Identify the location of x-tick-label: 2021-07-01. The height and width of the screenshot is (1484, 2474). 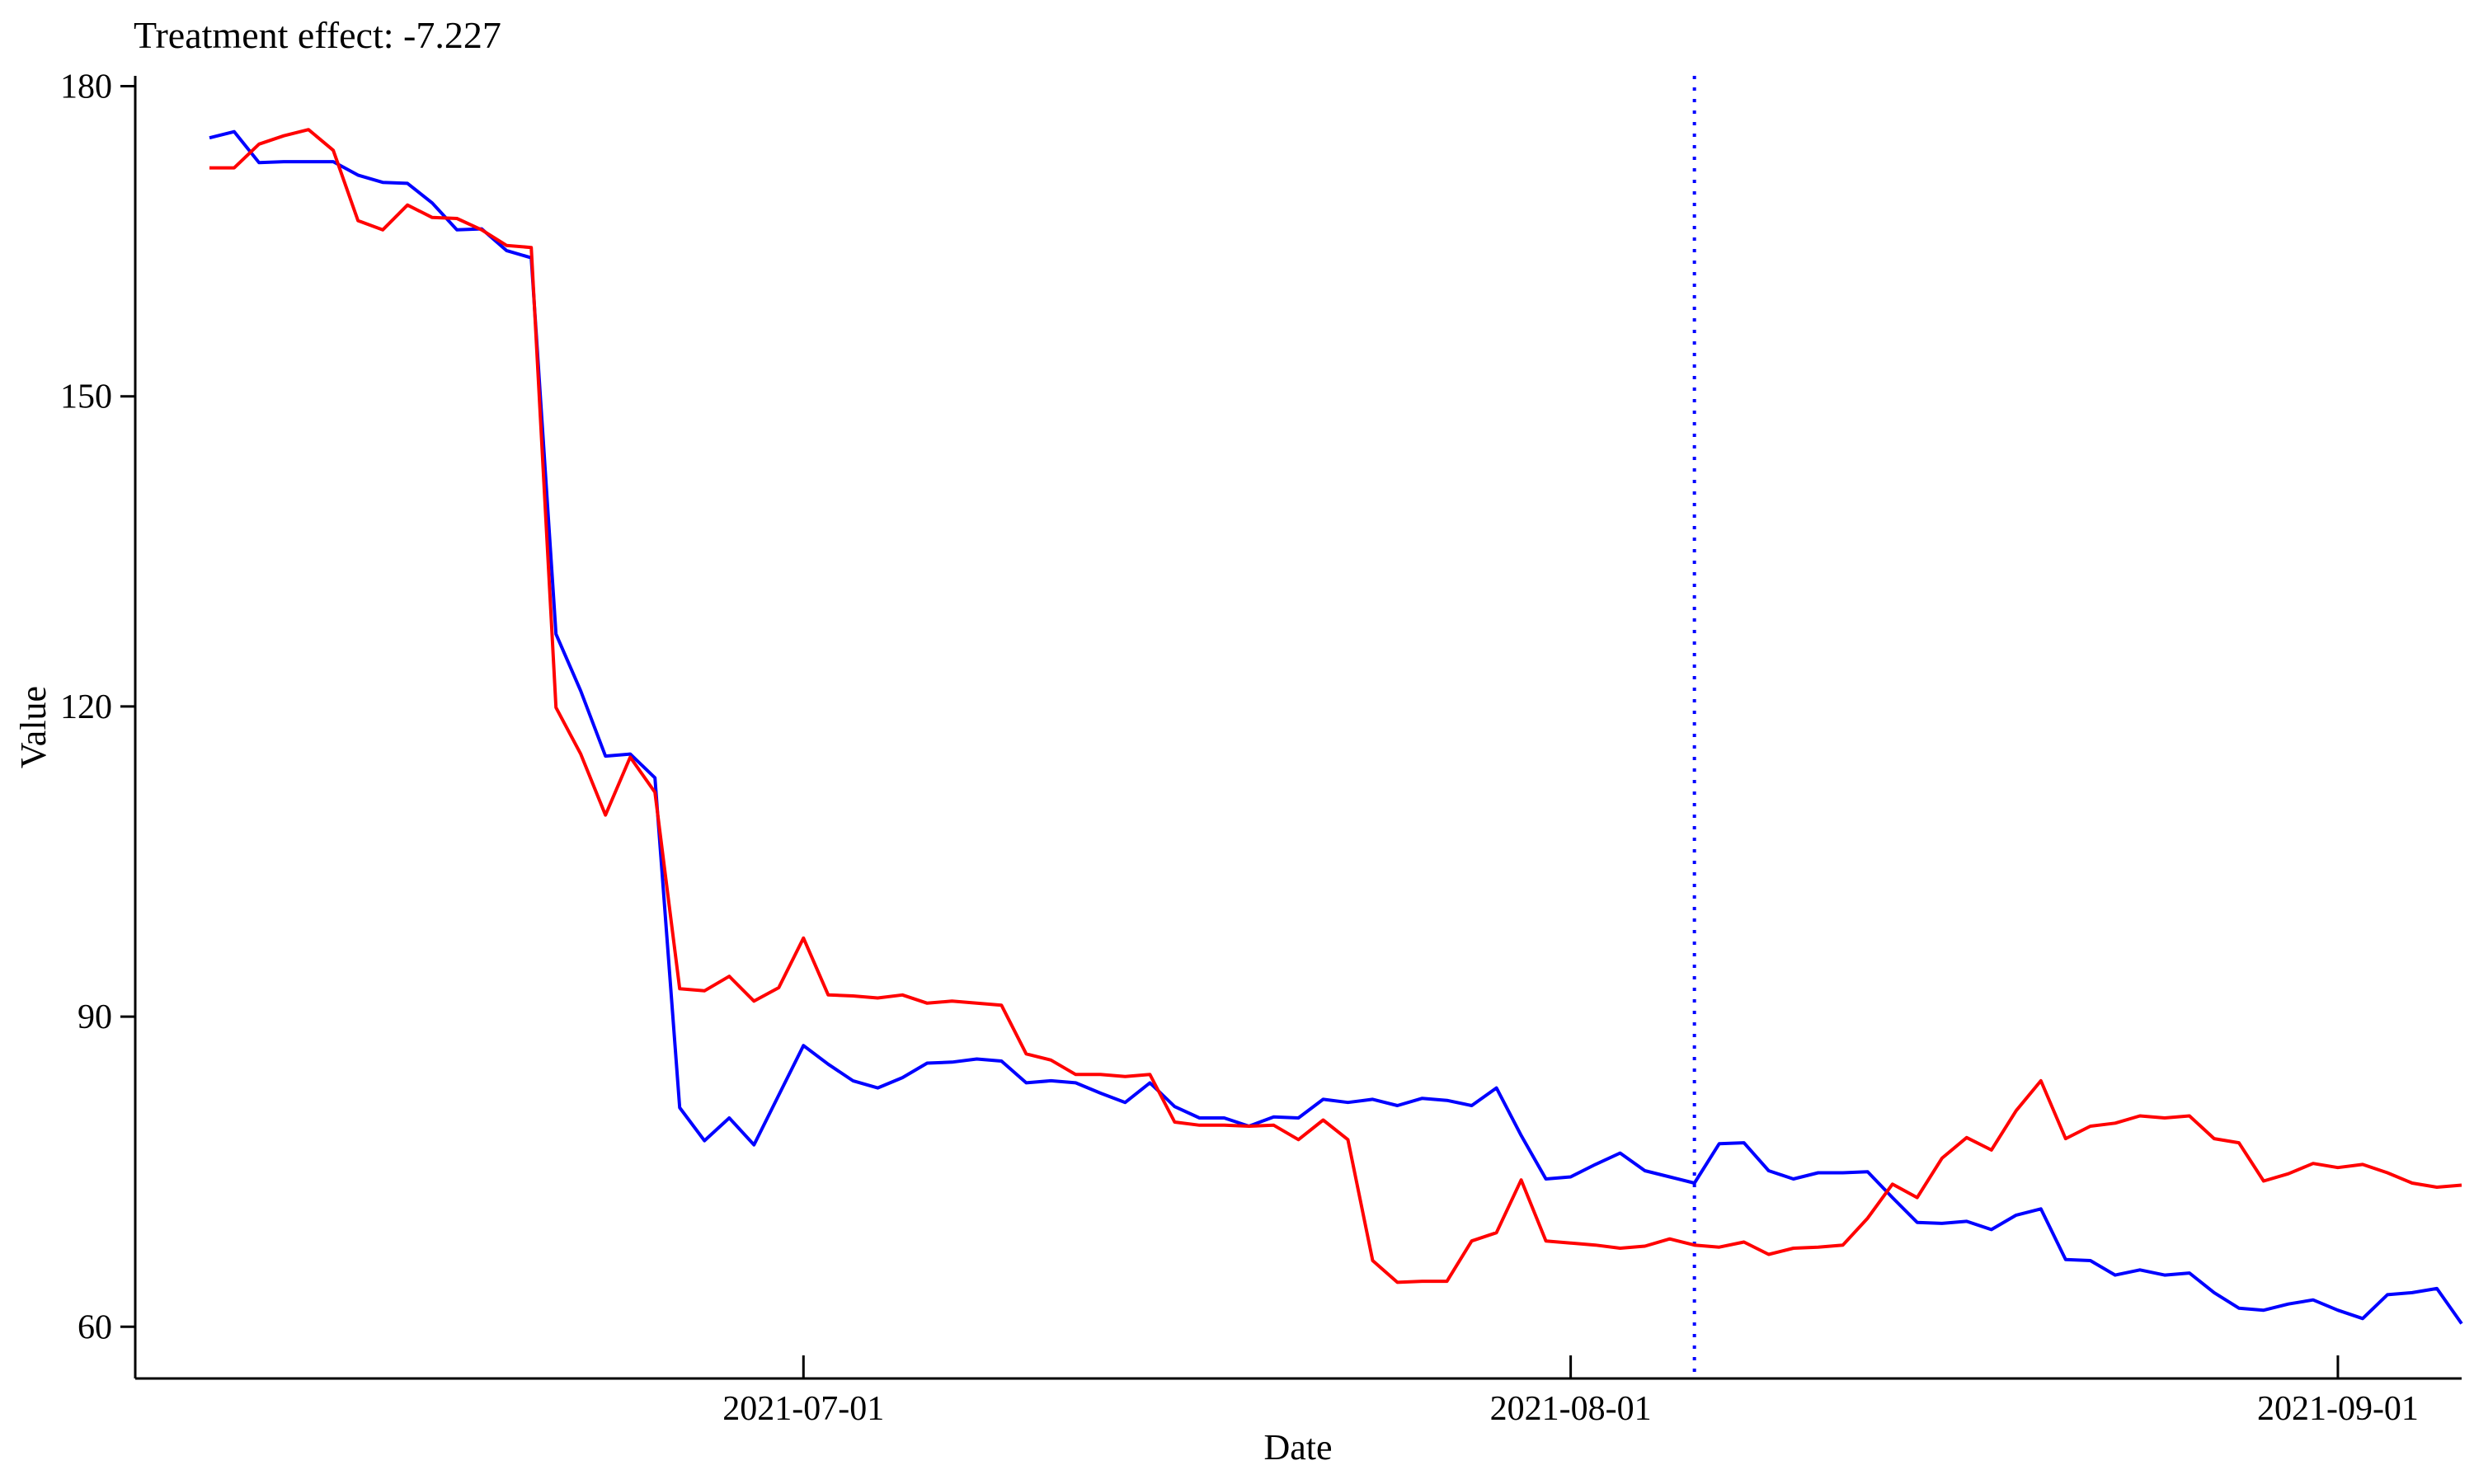
(803, 1409).